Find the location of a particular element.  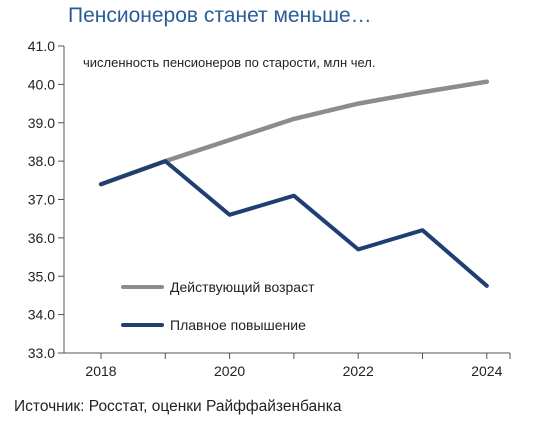

y-tick-label: 40.0 is located at coordinates (41, 84).